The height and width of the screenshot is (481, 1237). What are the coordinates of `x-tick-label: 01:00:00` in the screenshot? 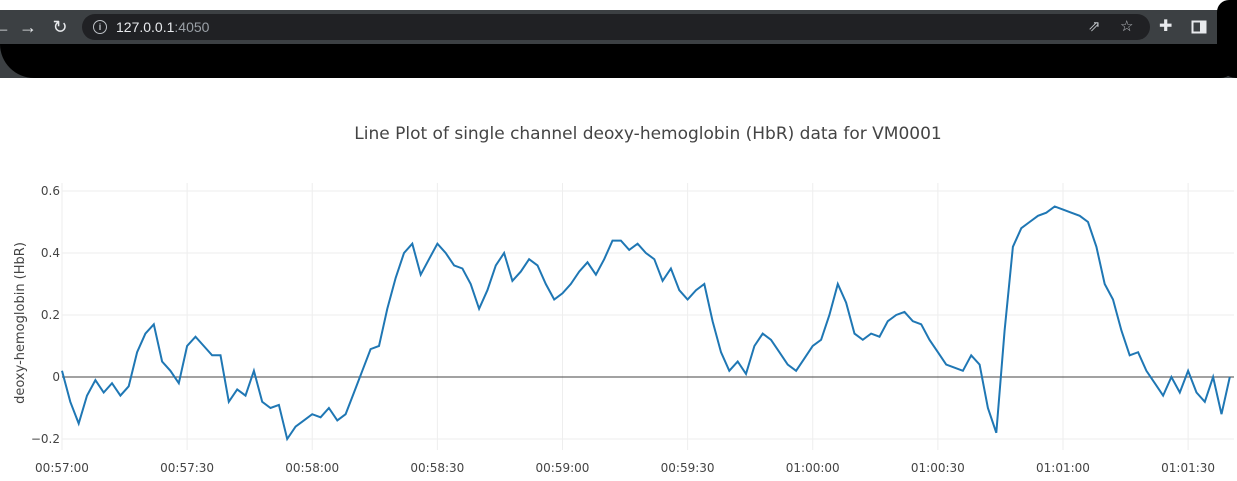 It's located at (813, 468).